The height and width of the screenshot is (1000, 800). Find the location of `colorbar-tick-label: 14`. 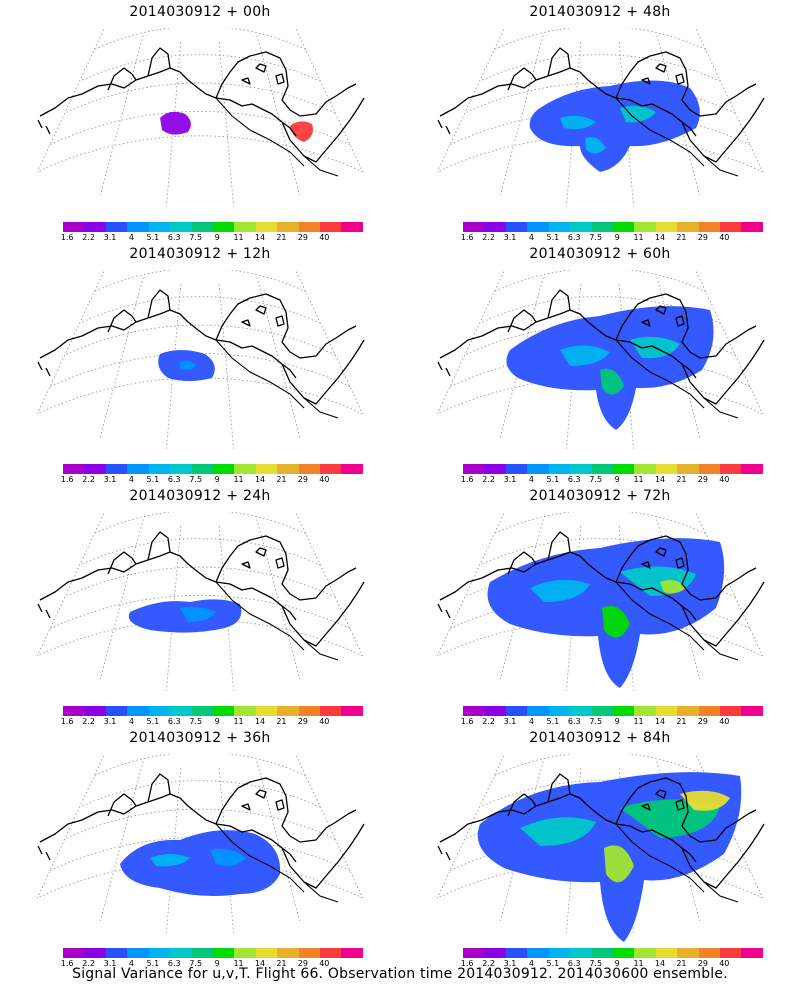

colorbar-tick-label: 14 is located at coordinates (660, 721).